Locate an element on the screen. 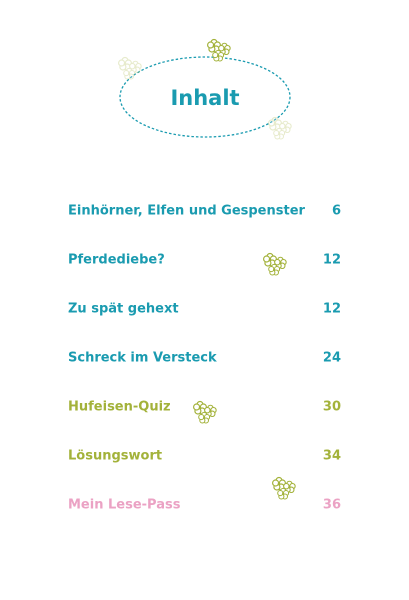 Image resolution: width=409 pixels, height=600 pixels. entry-title: Schreck im Versteck is located at coordinates (142, 358).